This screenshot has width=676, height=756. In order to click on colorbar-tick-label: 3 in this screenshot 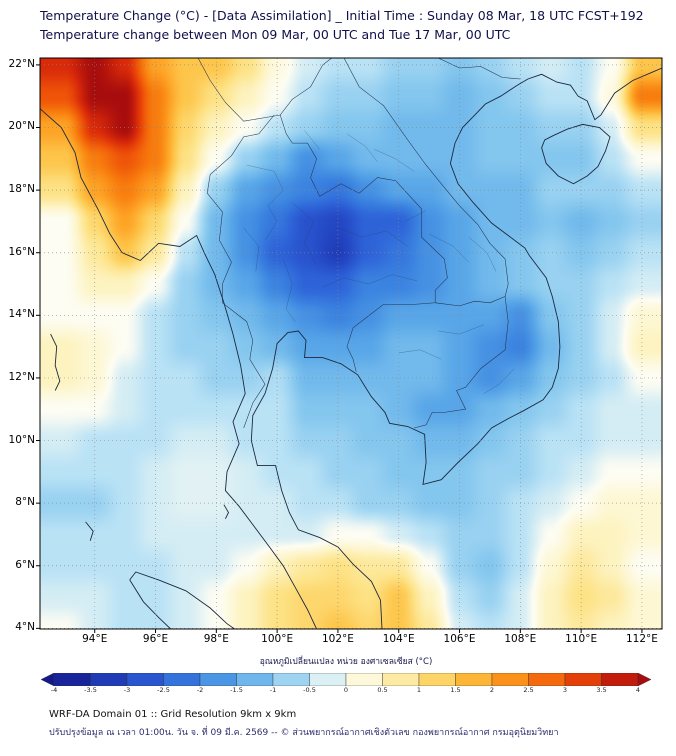, I will do `click(565, 690)`.